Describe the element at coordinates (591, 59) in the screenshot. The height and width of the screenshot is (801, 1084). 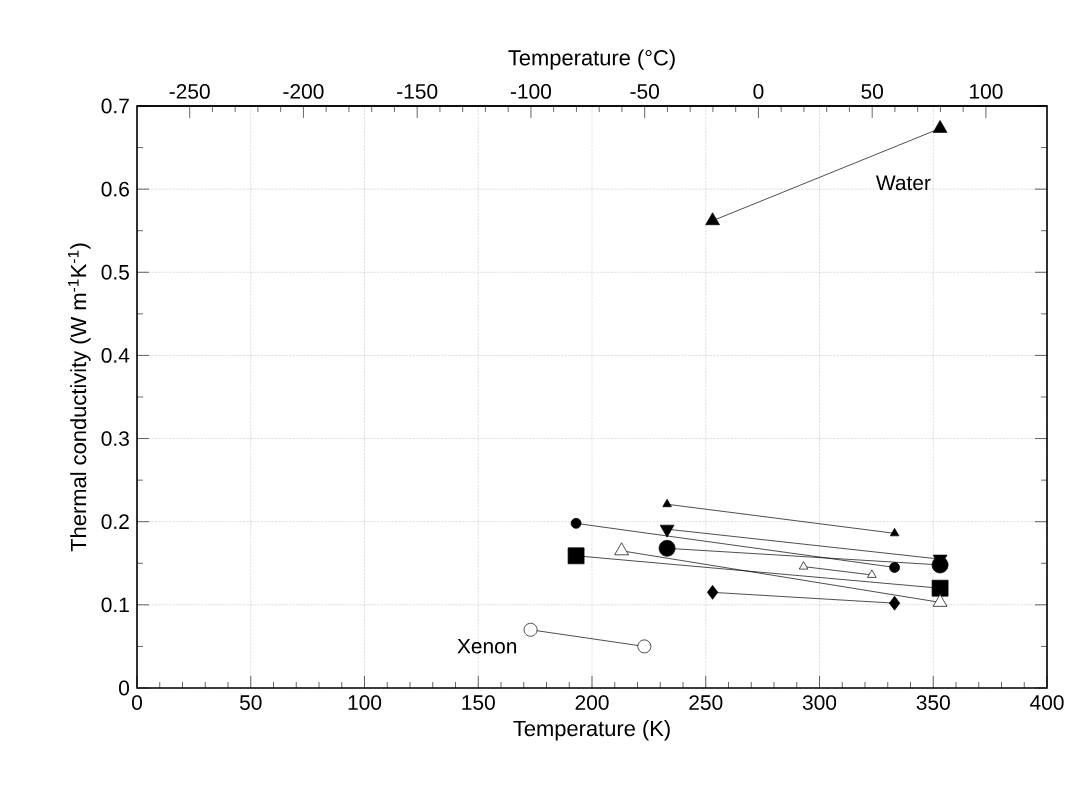
I see `x2-axis-title: Temperature (°C)` at that location.